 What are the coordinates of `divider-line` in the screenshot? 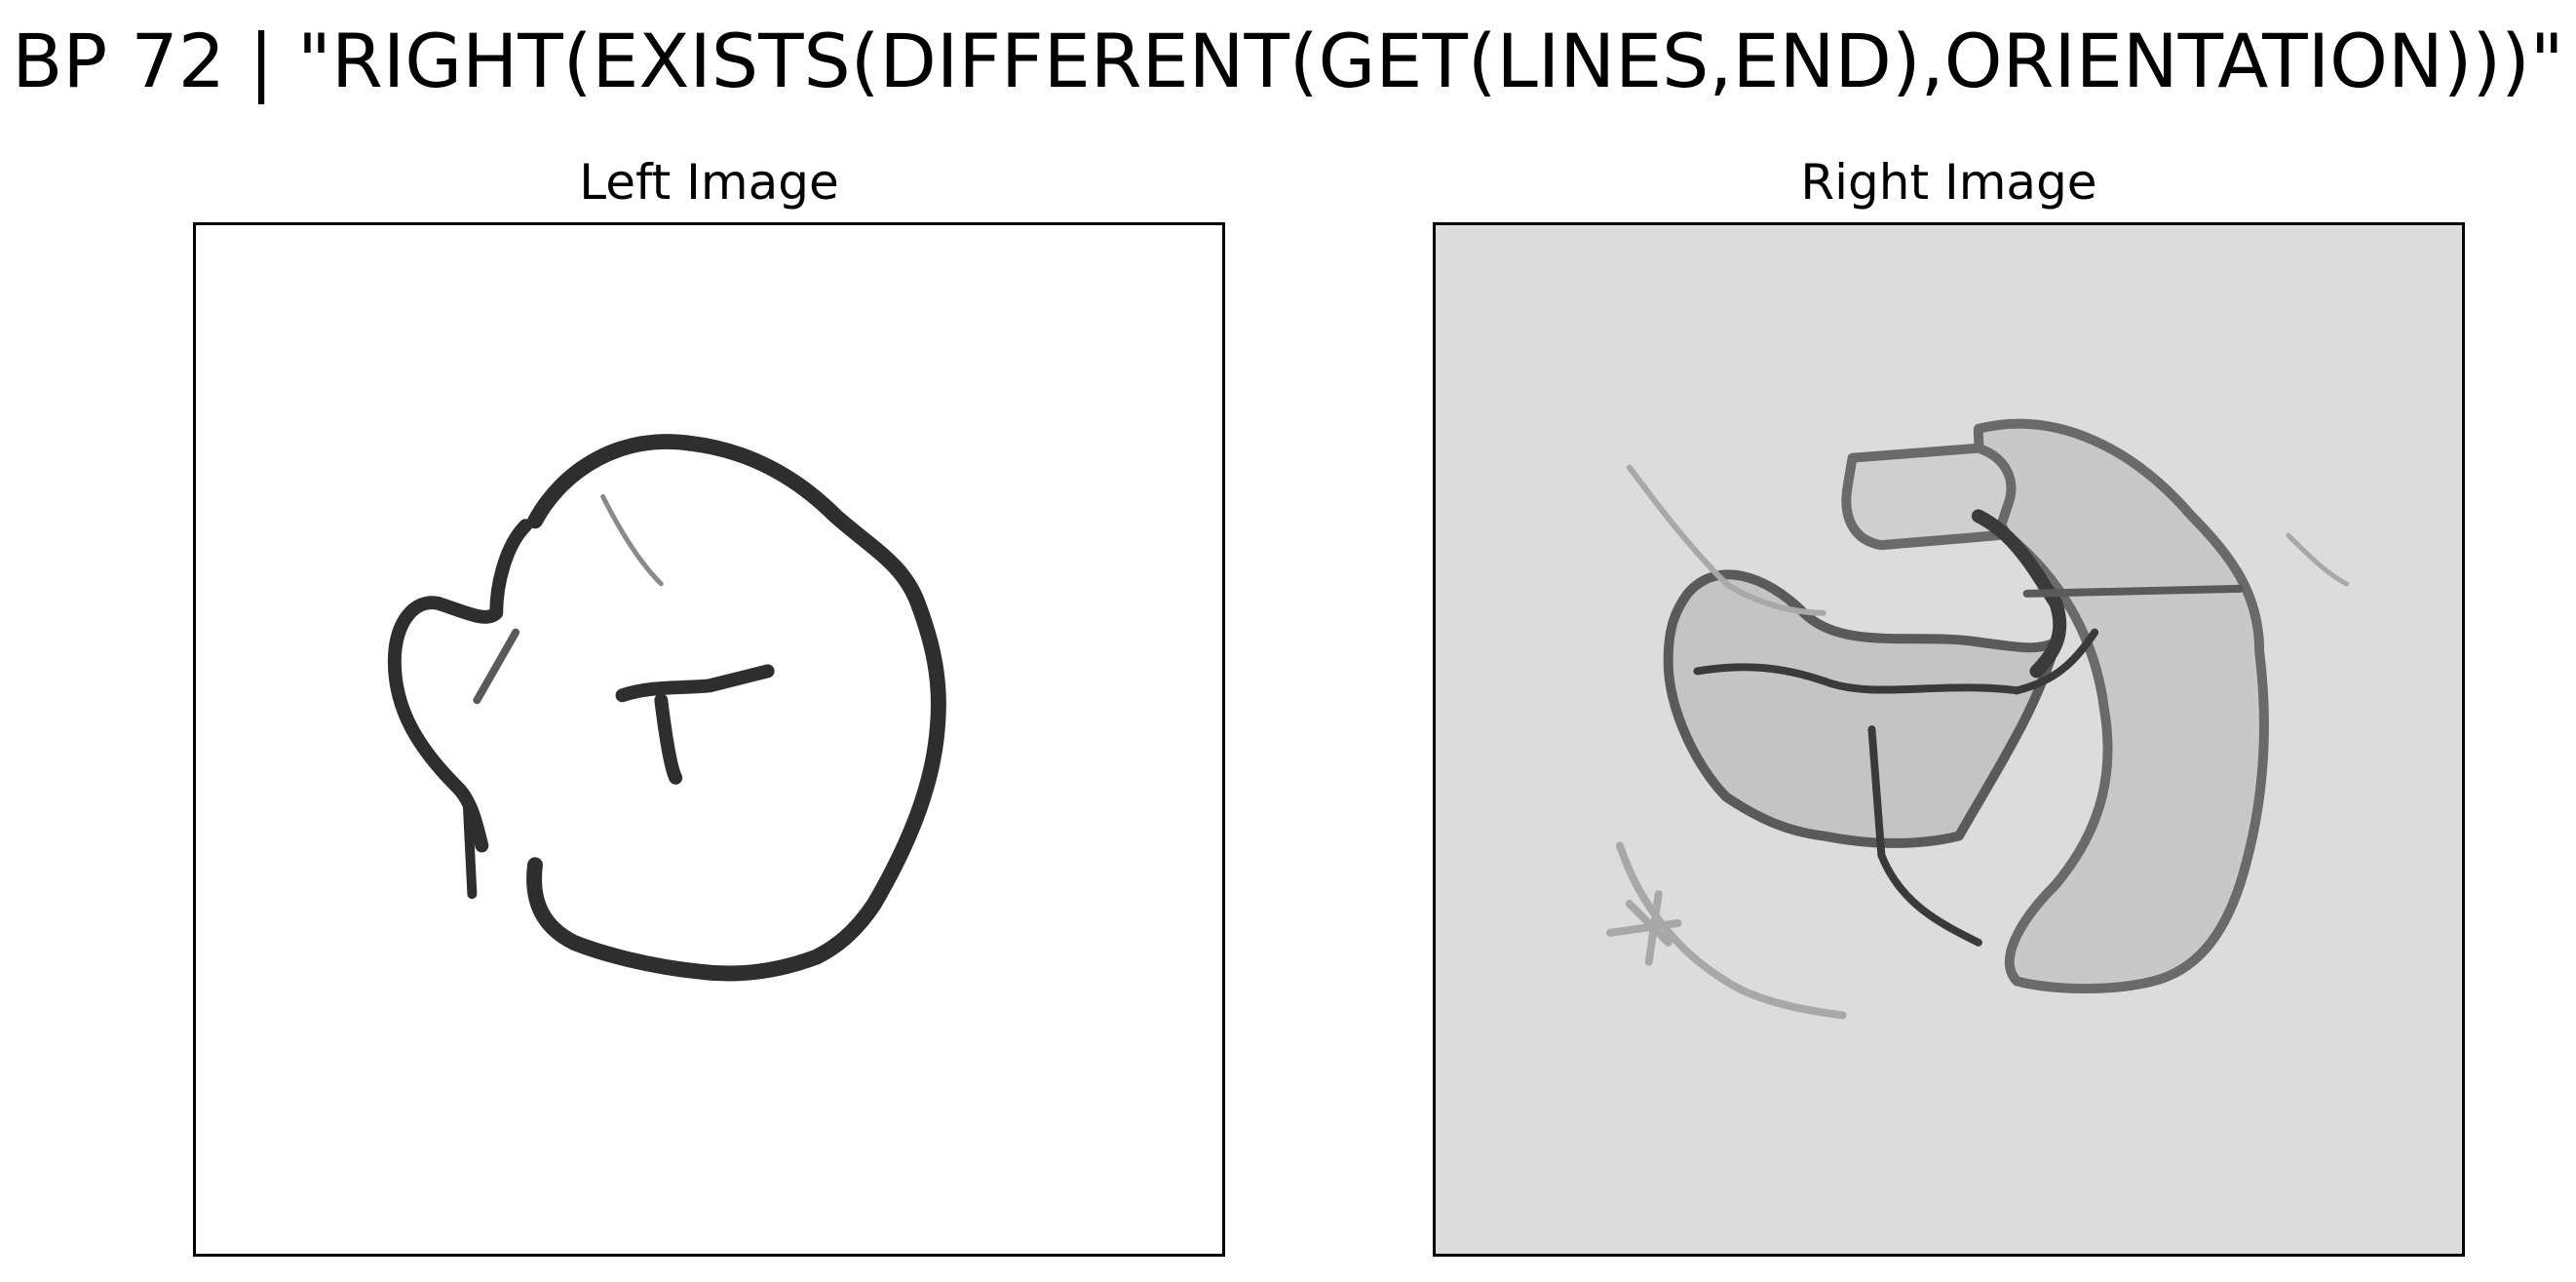 It's located at (2133, 591).